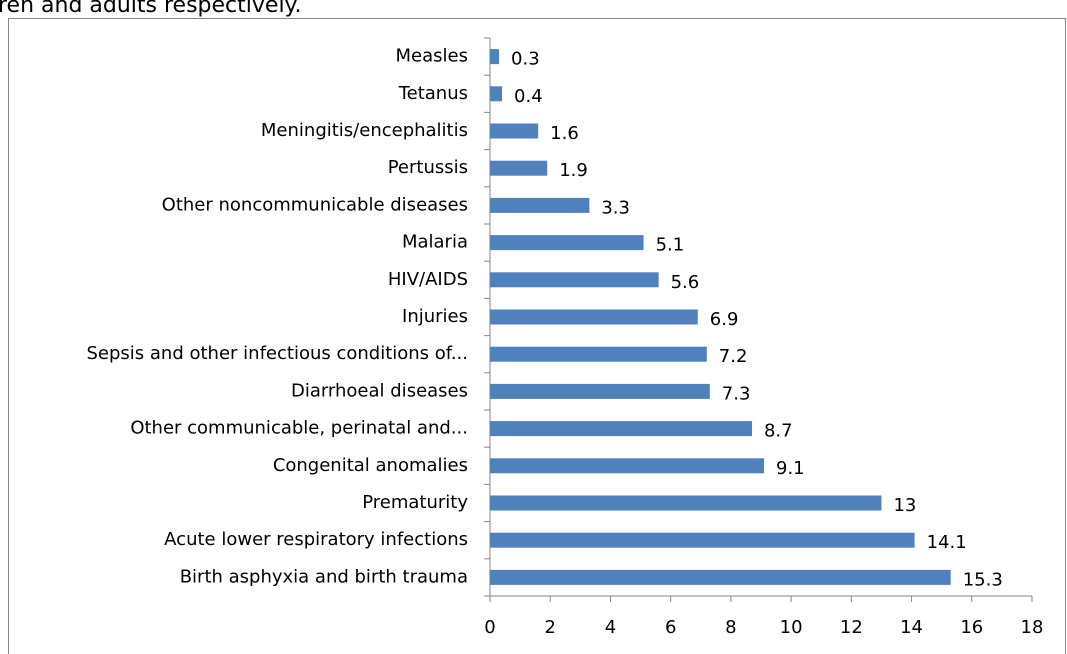  What do you see at coordinates (528, 96) in the screenshot?
I see `data-label: 0.4` at bounding box center [528, 96].